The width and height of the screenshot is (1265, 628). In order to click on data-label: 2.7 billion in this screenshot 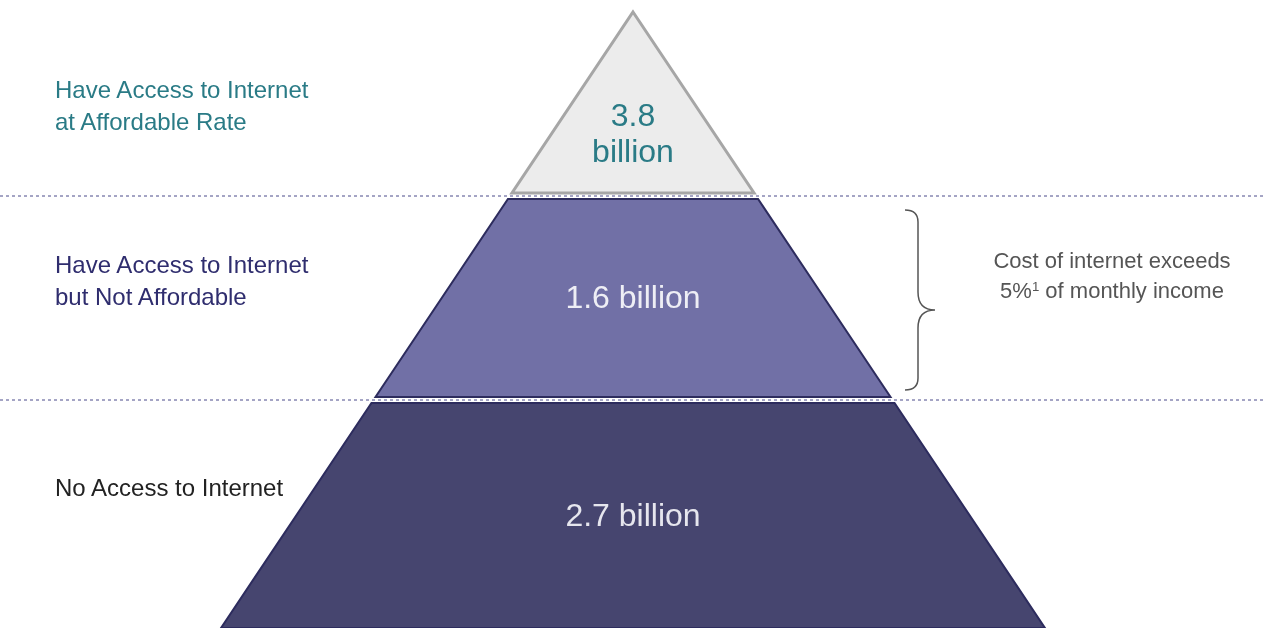, I will do `click(633, 514)`.